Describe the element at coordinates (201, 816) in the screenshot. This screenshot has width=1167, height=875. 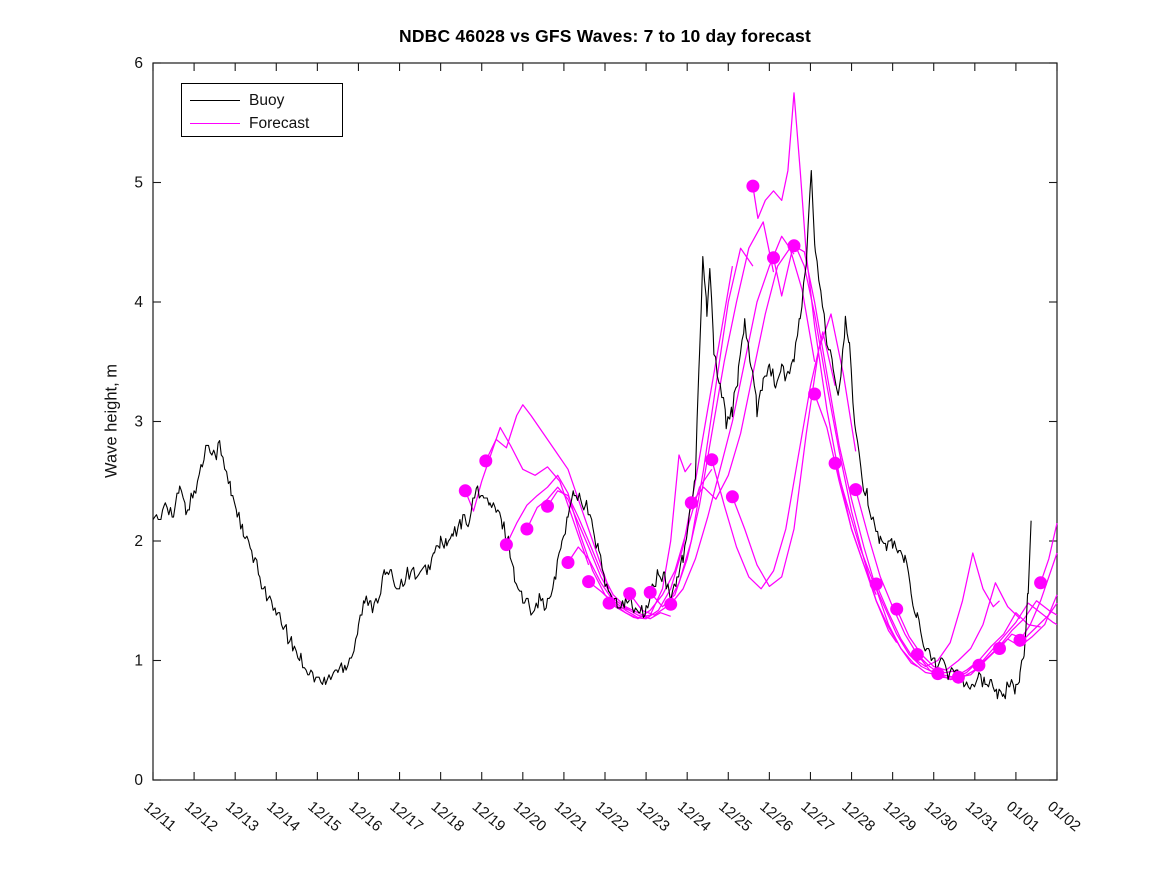
I see `x-tick-label: 12/12` at that location.